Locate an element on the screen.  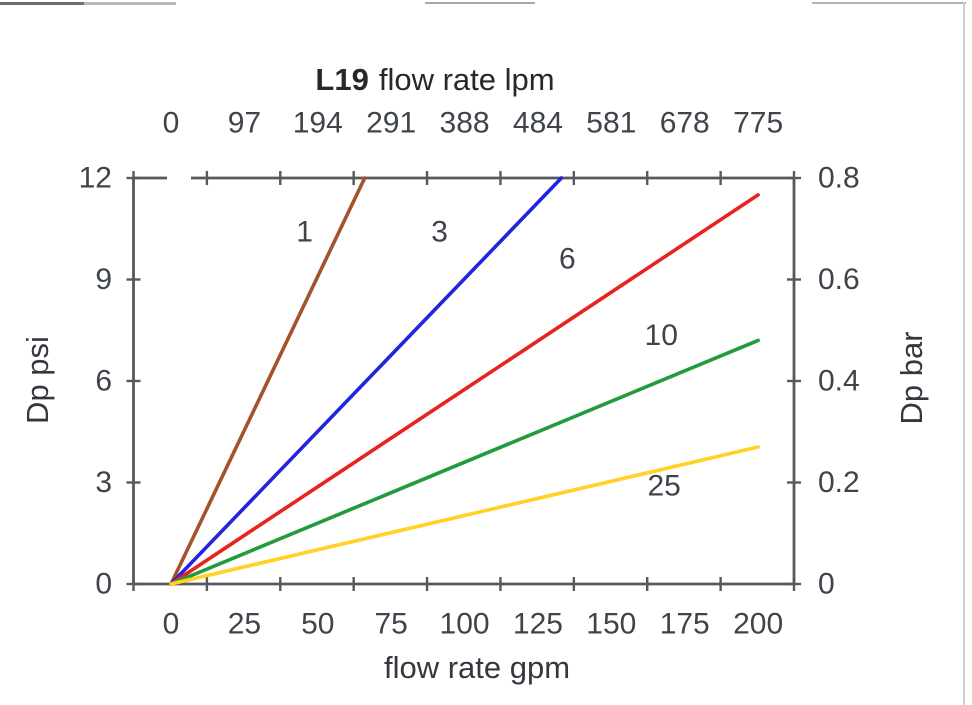
left-axis-tick-label: 0 is located at coordinates (103, 584).